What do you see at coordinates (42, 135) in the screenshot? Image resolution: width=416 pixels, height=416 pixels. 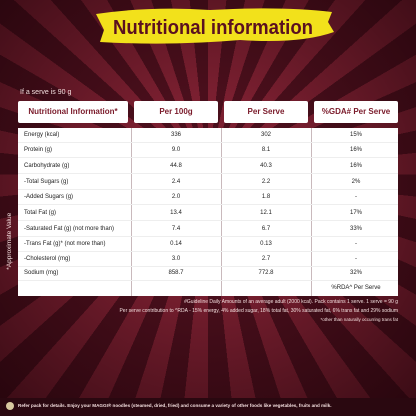 I see `cell: Energy (kcal)` at bounding box center [42, 135].